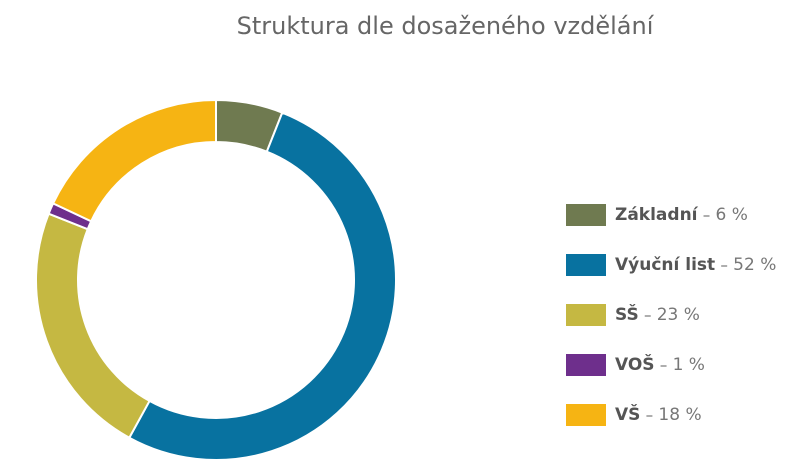 Image resolution: width=808 pixels, height=473 pixels. I want to click on legend-label: VŠ, so click(627, 414).